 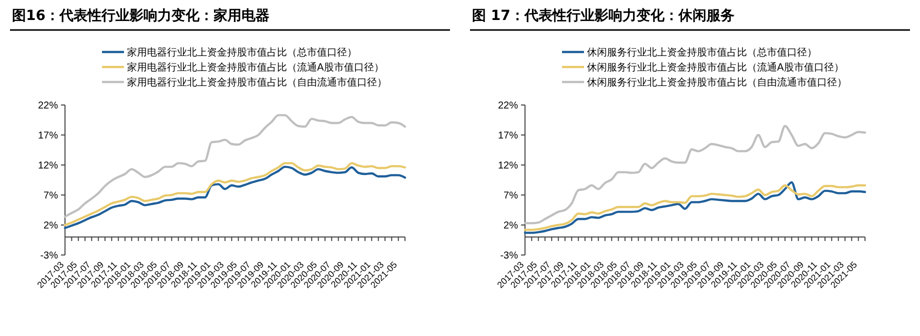 I want to click on legend-label: 家用电器行业北上资金持股市值占比（自由流通市值口径）, so click(x=257, y=82).